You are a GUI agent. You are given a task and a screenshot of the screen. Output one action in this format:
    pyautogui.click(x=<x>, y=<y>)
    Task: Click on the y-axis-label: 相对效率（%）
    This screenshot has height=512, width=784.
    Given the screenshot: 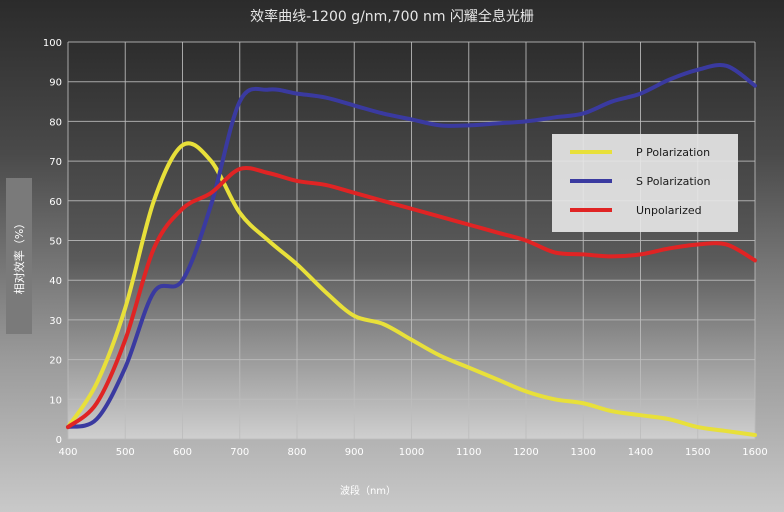 What is the action you would take?
    pyautogui.click(x=19, y=256)
    